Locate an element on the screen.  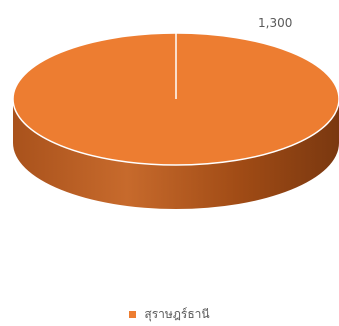
data-label: 1,300 is located at coordinates (275, 23).